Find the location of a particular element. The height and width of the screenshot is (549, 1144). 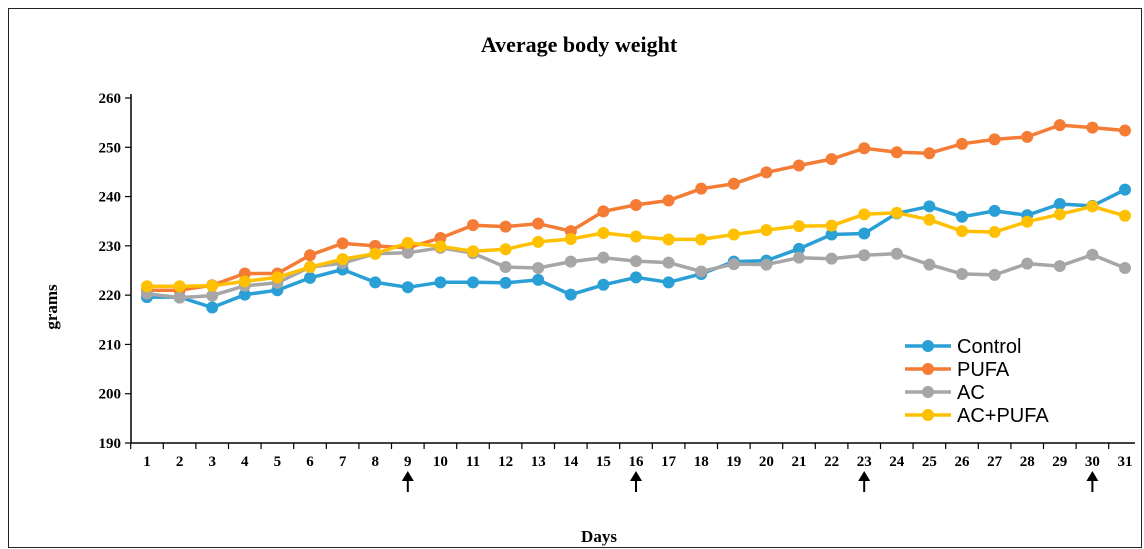

x-tick-label: 23 is located at coordinates (864, 462).